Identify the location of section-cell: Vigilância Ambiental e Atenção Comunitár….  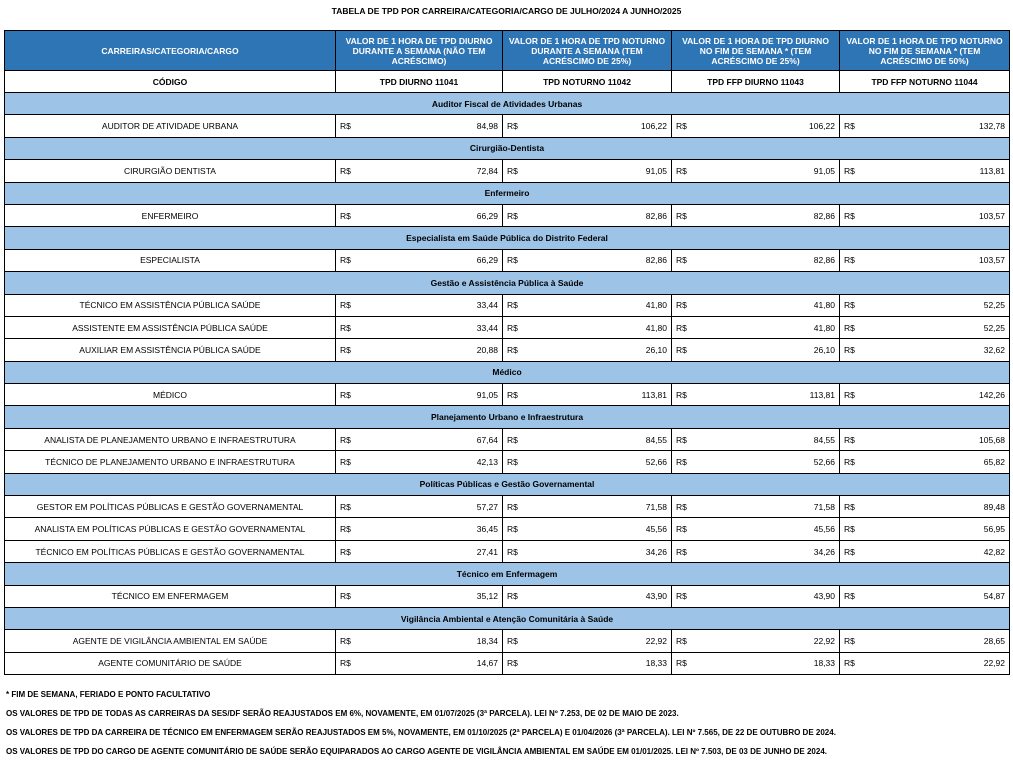
(507, 618).